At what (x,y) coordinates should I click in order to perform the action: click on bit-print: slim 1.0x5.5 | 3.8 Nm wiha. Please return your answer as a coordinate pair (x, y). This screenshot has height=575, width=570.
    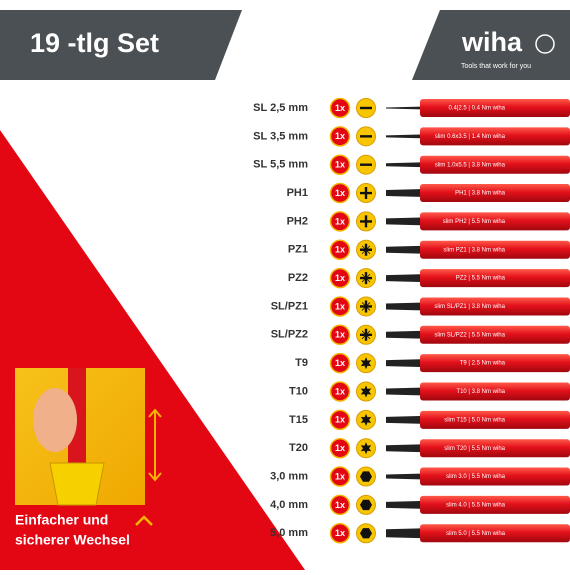
    Looking at the image, I should click on (470, 165).